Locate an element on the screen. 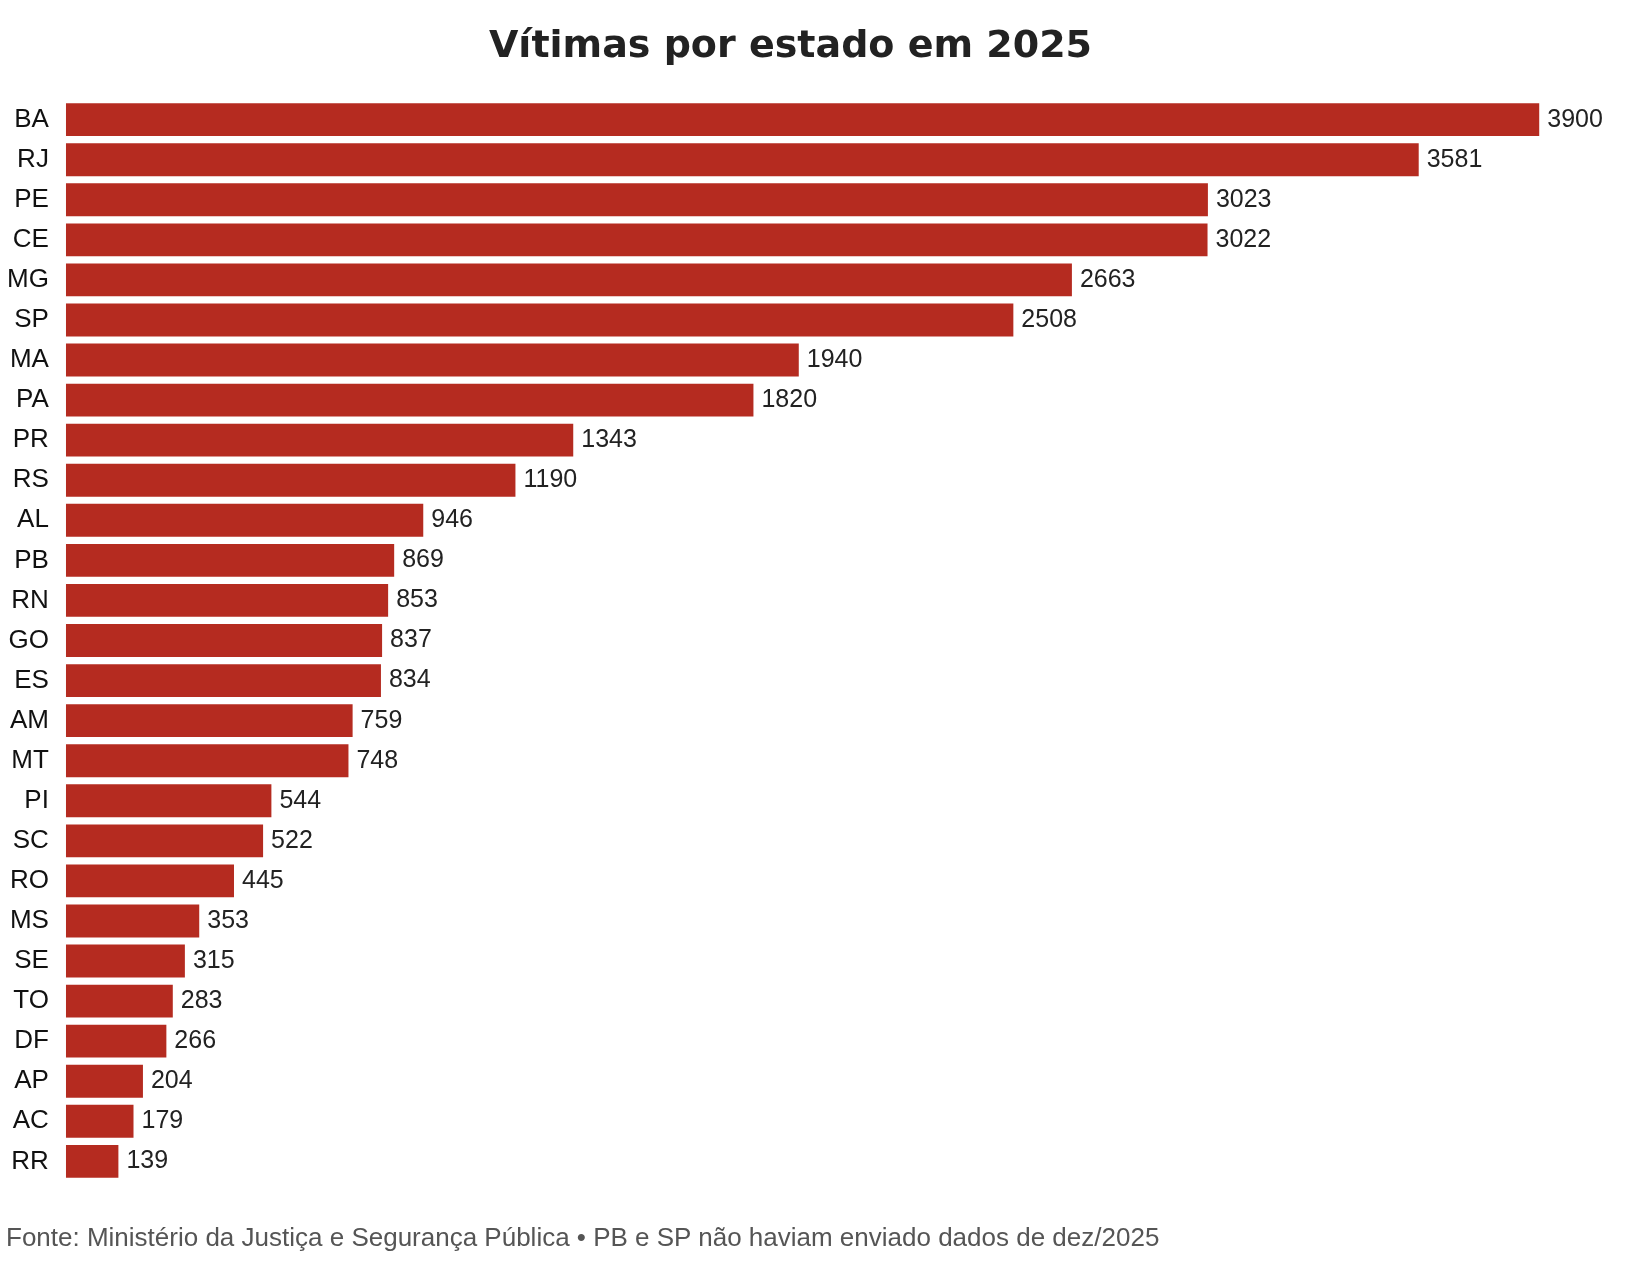  data-label: 2508 is located at coordinates (1049, 317).